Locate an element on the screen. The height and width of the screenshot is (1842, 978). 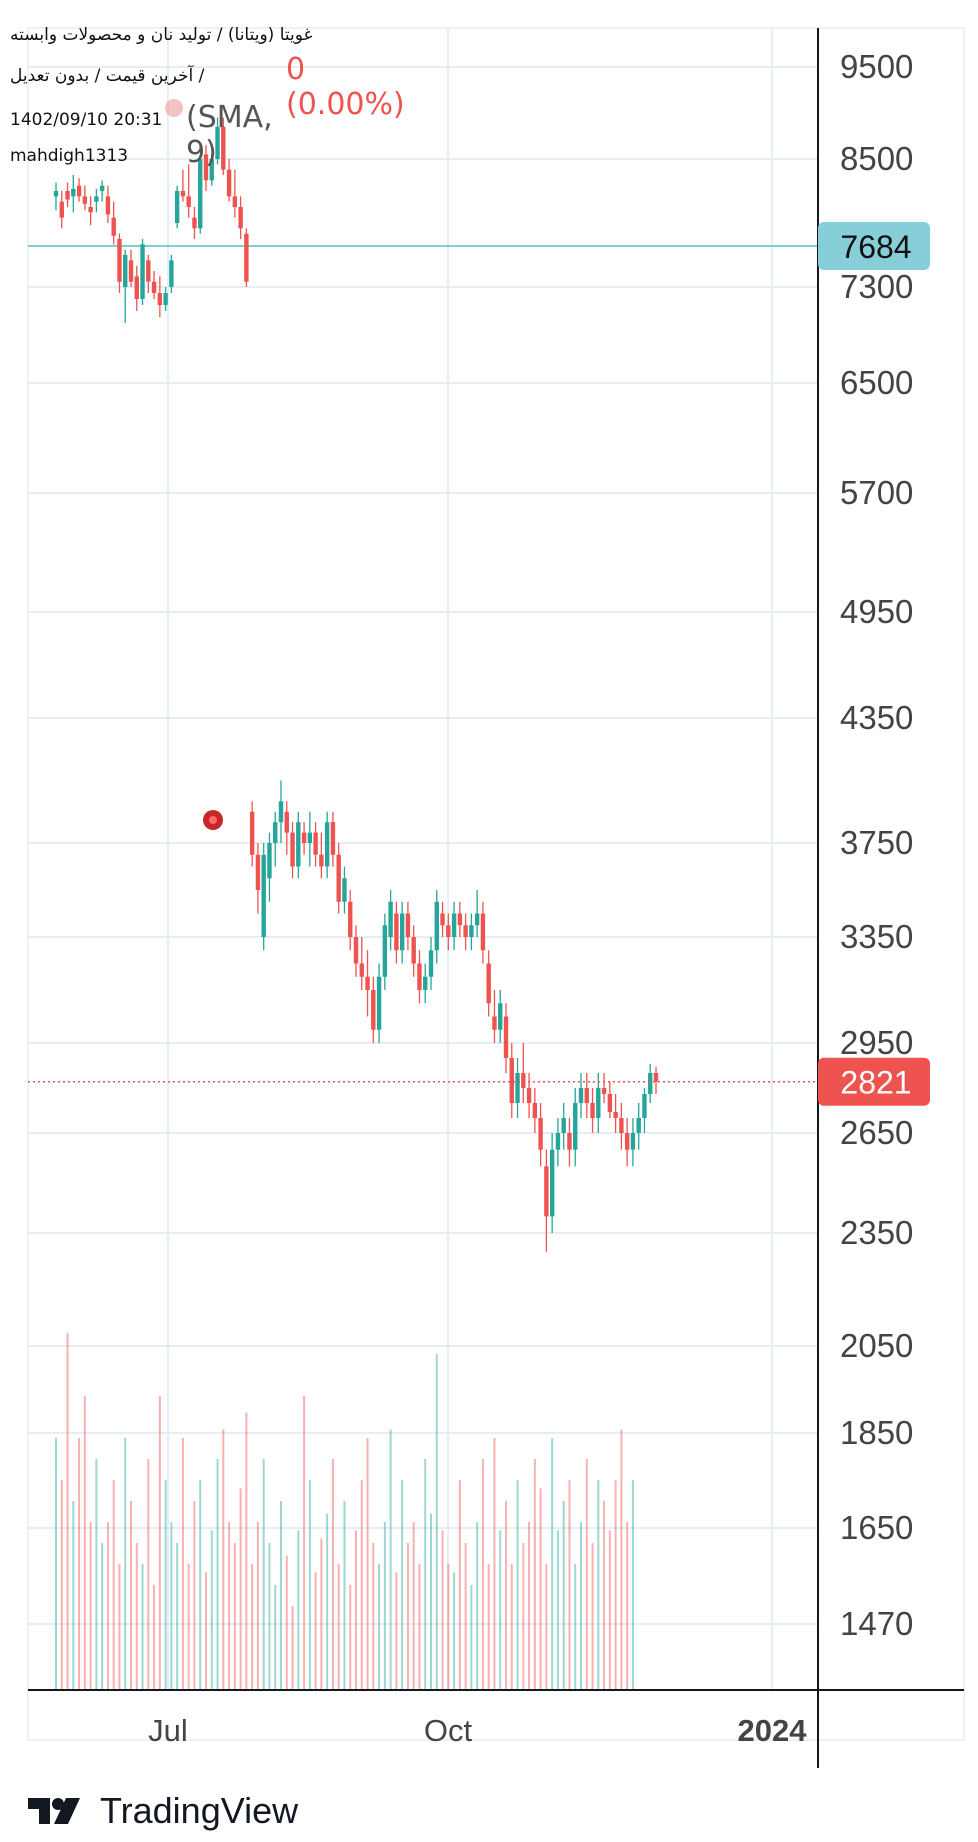
last-price-badge-bg is located at coordinates (874, 1081).